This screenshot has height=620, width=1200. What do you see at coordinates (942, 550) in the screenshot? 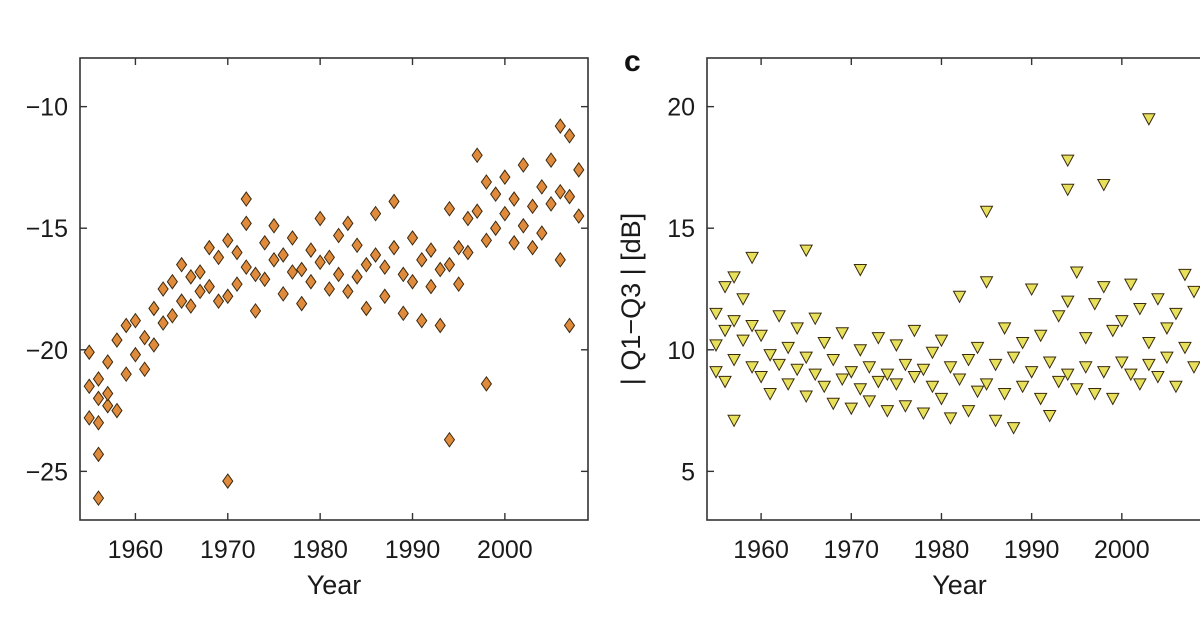
I see `x-tick-label: 1980` at bounding box center [942, 550].